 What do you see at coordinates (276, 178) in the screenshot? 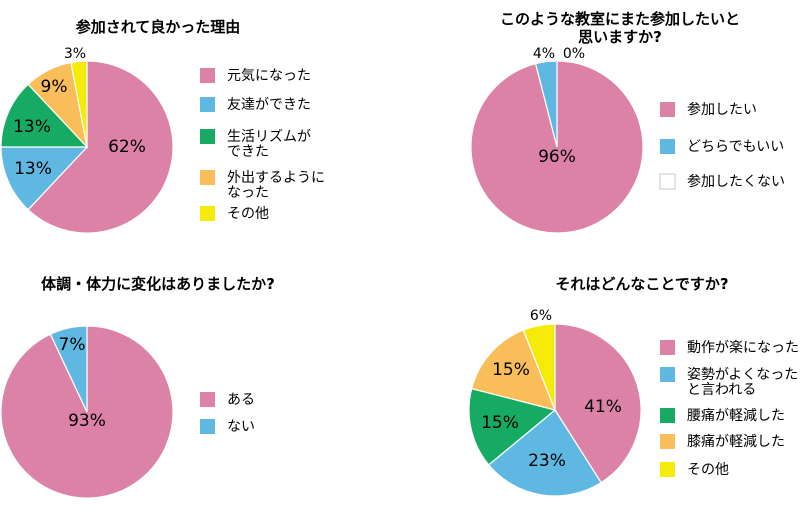
I see `legend-label: 外出するように` at bounding box center [276, 178].